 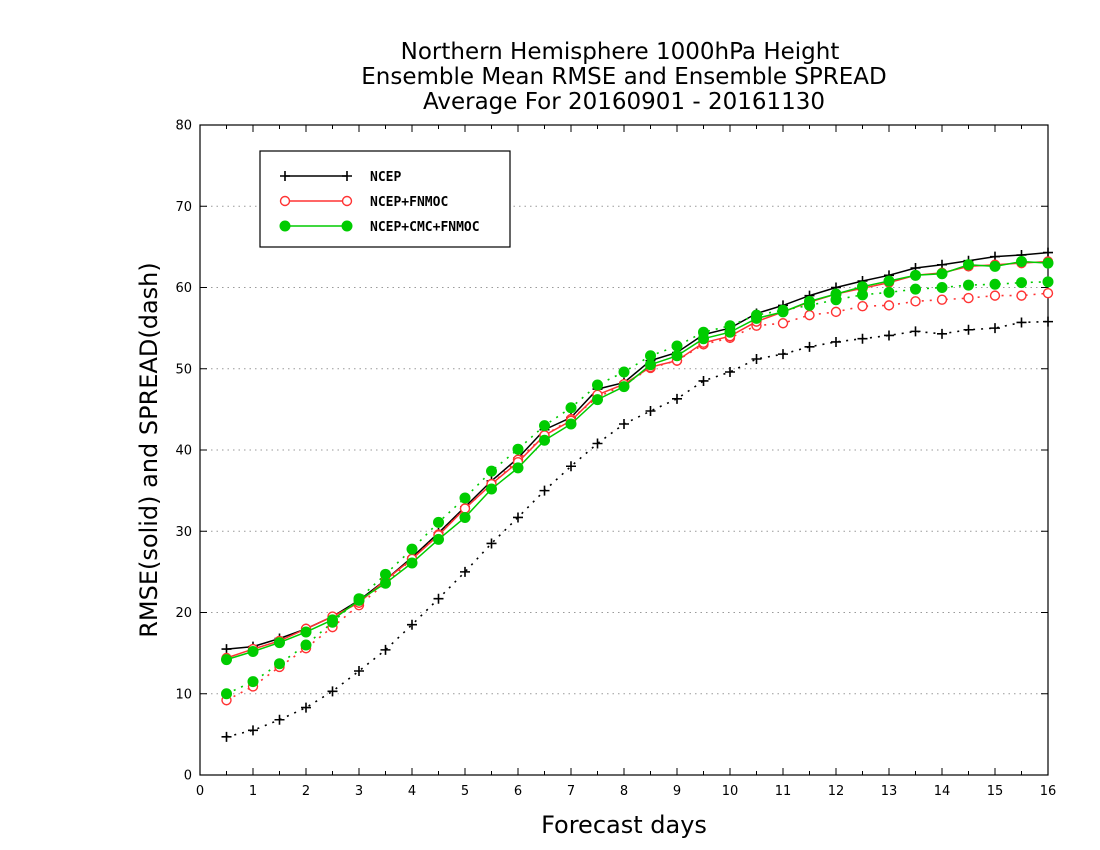 I want to click on x-tick-label: 13, so click(x=889, y=791).